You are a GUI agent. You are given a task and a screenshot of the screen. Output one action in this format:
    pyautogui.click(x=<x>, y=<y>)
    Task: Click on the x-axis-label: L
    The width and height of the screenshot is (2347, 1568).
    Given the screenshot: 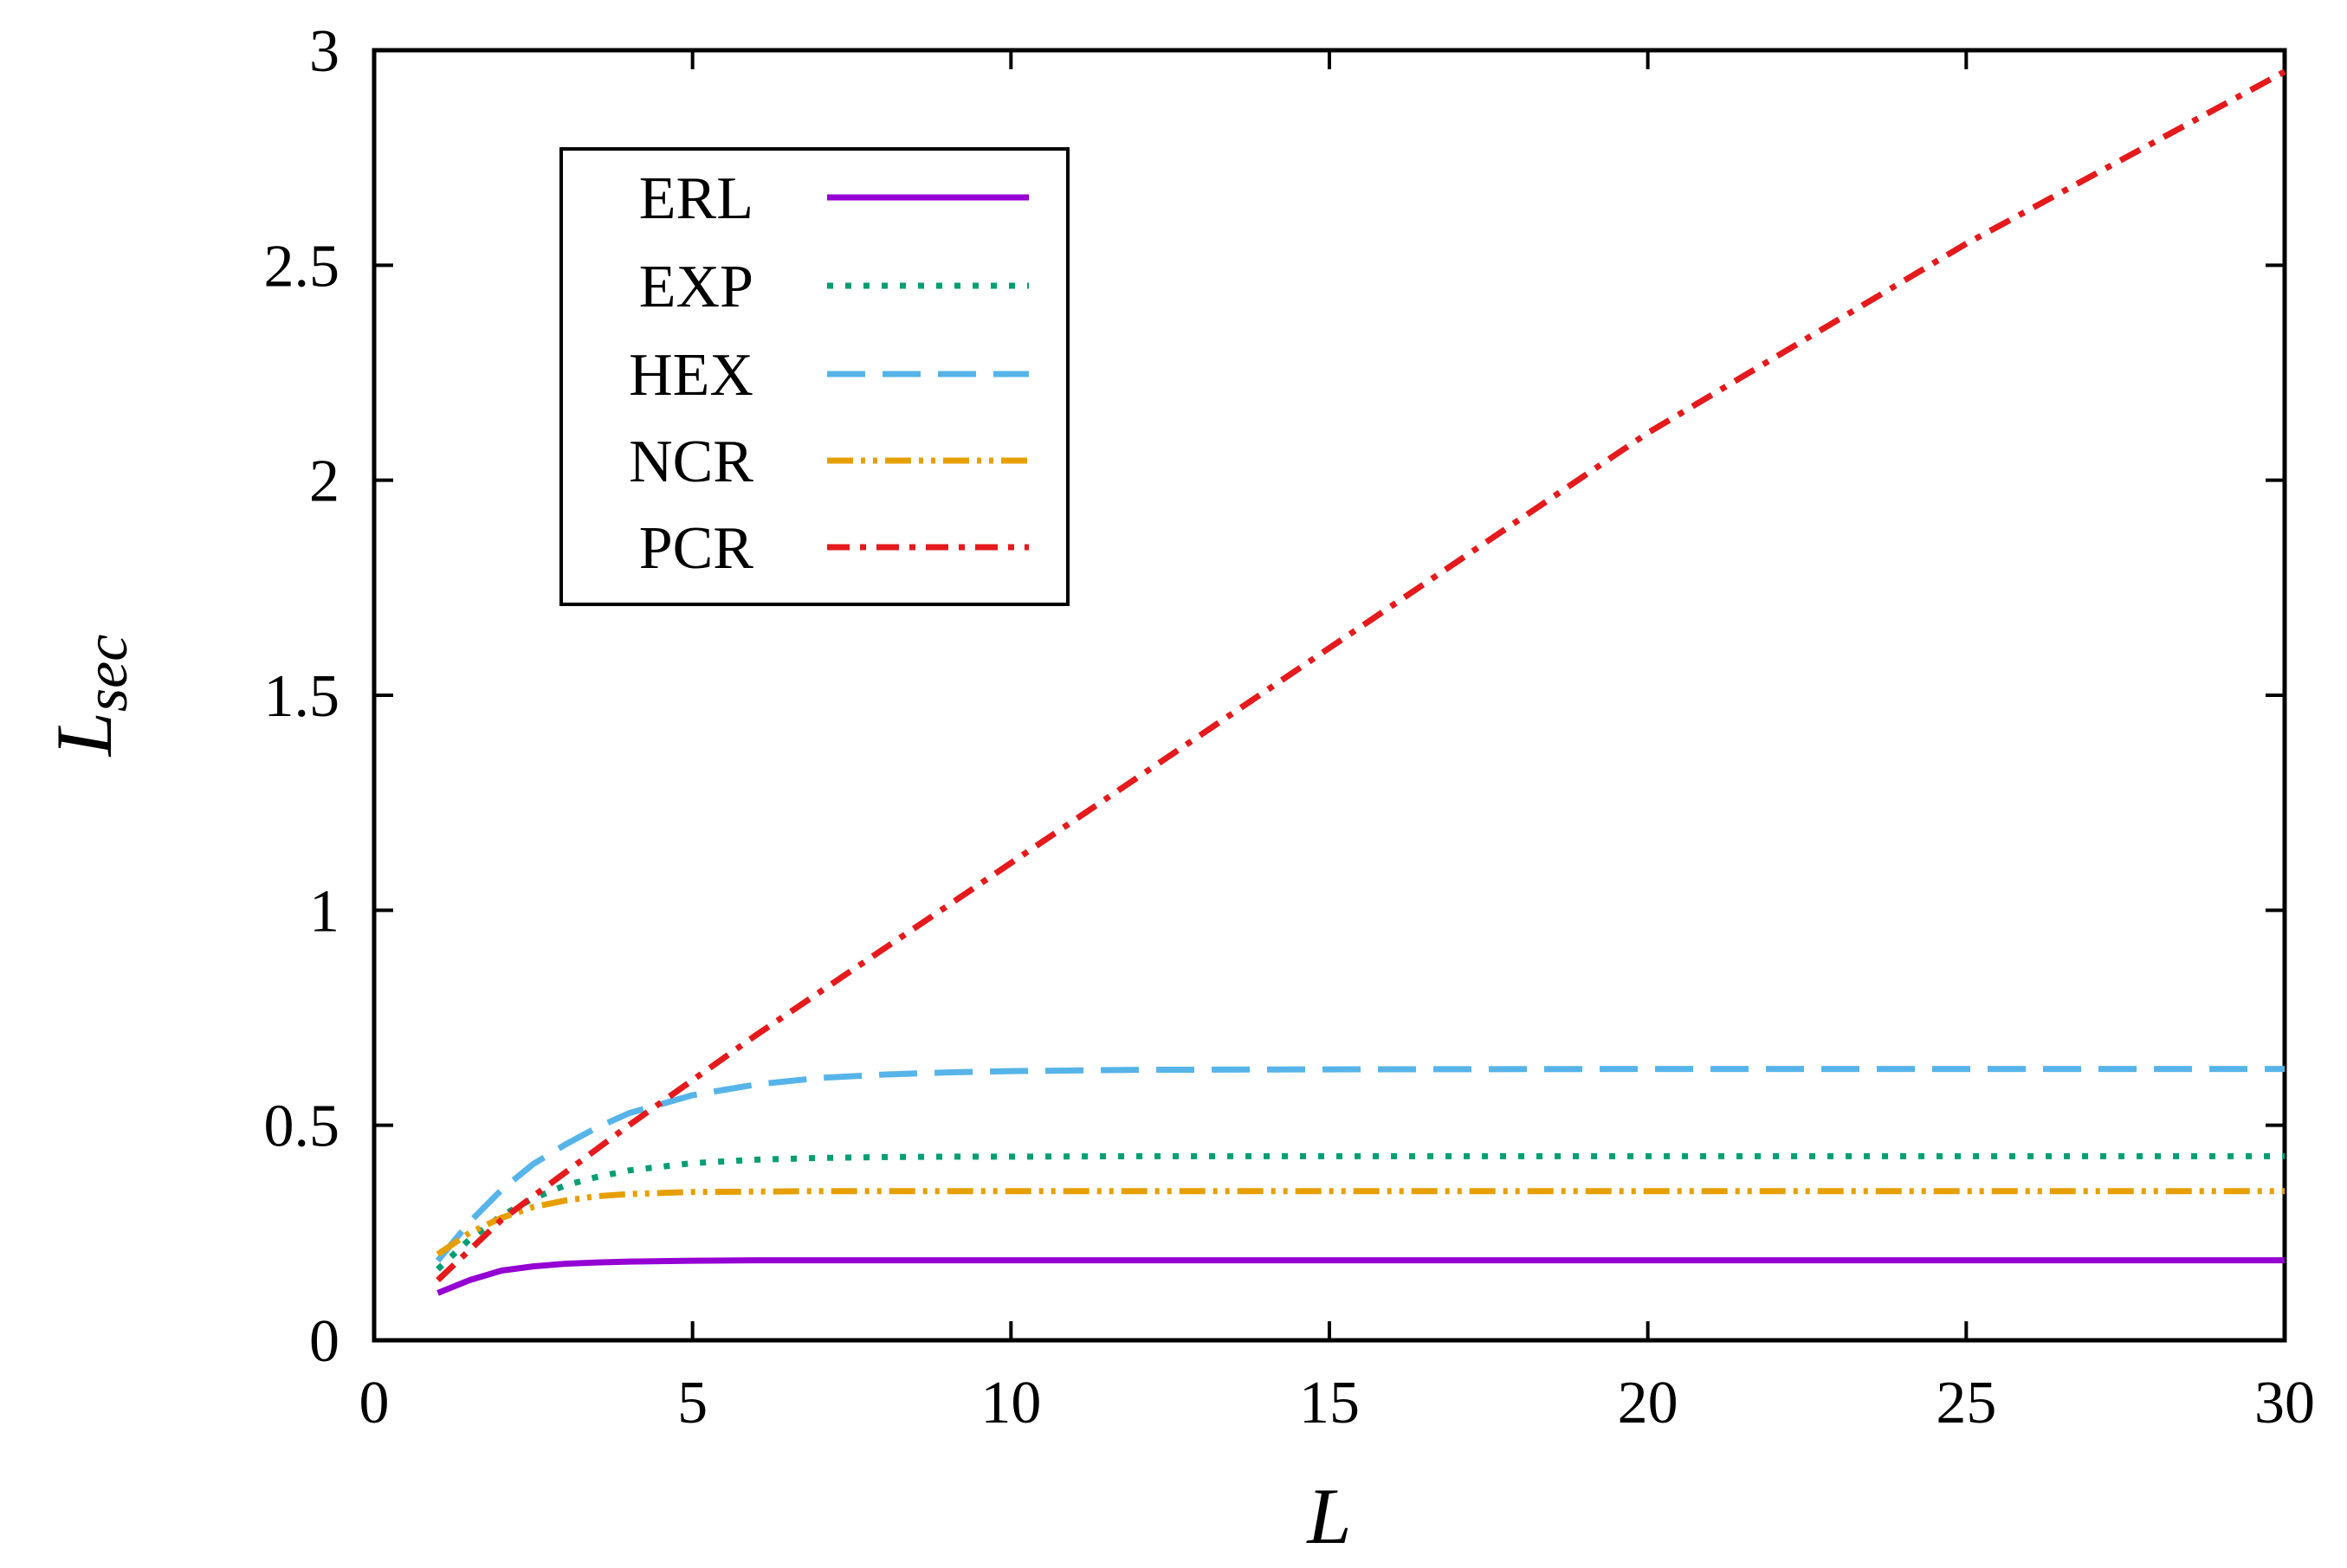 What is the action you would take?
    pyautogui.click(x=1328, y=1516)
    